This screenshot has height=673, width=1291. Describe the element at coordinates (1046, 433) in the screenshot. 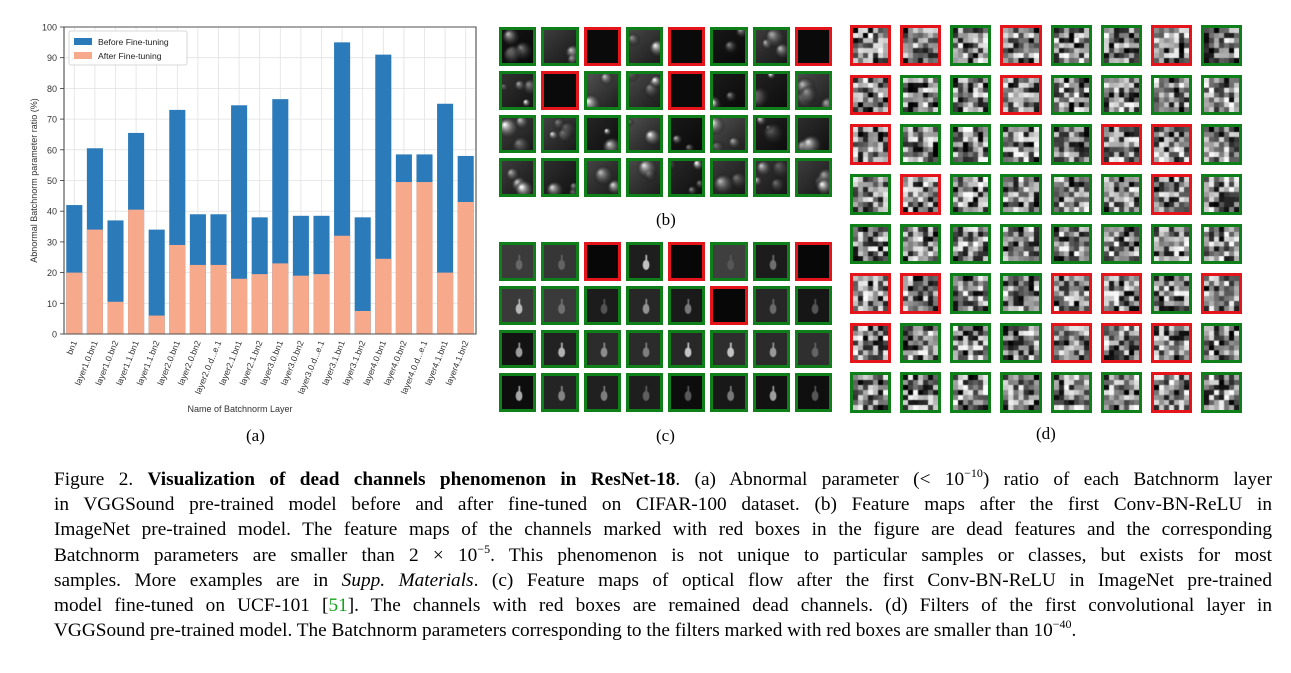

I see `panel-label-d: (d)` at that location.